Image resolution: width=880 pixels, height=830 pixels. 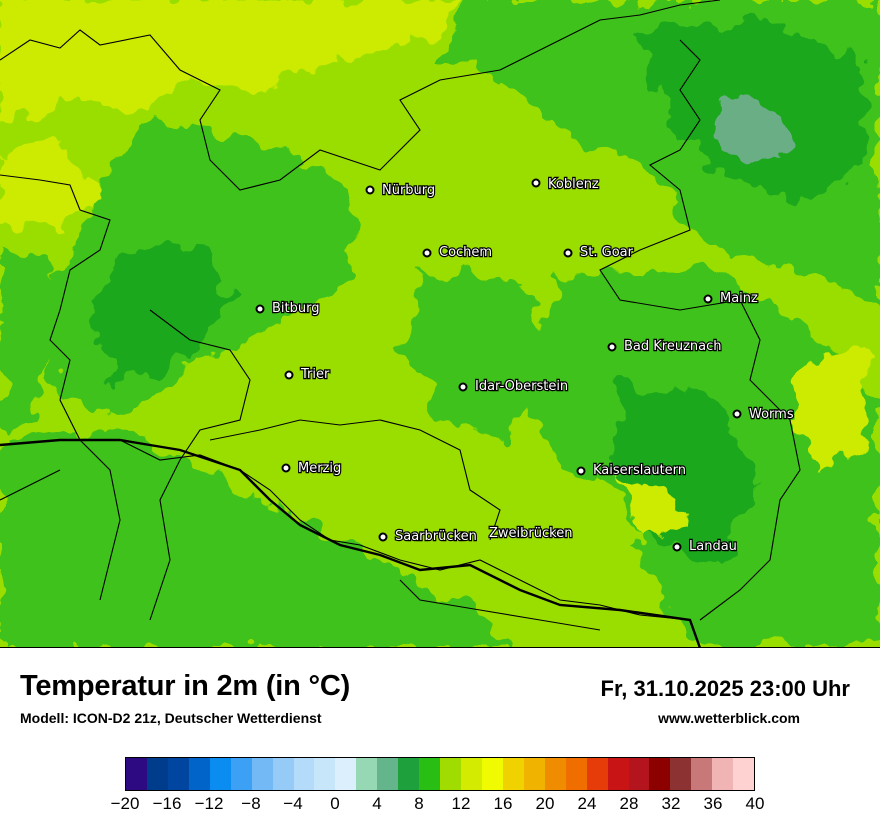 I want to click on city-label: Idar-Oberstein, so click(x=521, y=386).